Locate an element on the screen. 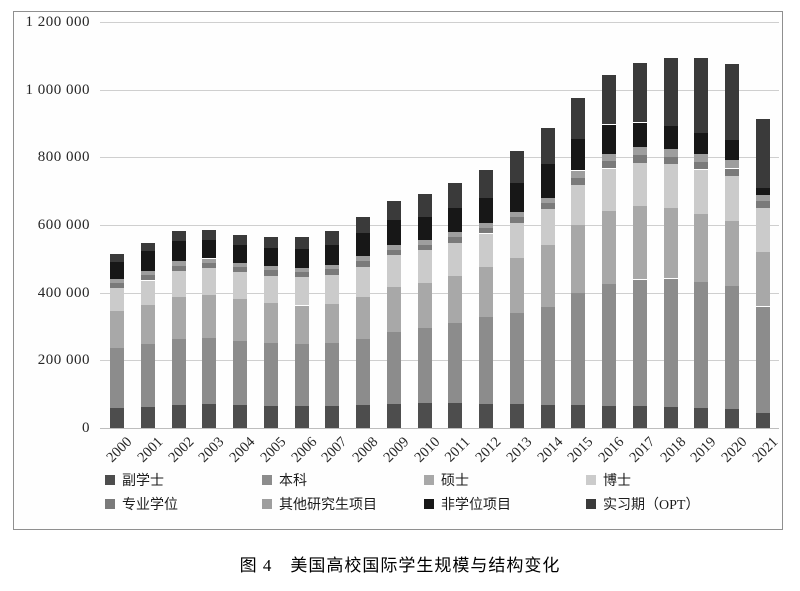 Image resolution: width=800 pixels, height=591 pixels. bar-segment-2012-非学位项目 is located at coordinates (486, 210).